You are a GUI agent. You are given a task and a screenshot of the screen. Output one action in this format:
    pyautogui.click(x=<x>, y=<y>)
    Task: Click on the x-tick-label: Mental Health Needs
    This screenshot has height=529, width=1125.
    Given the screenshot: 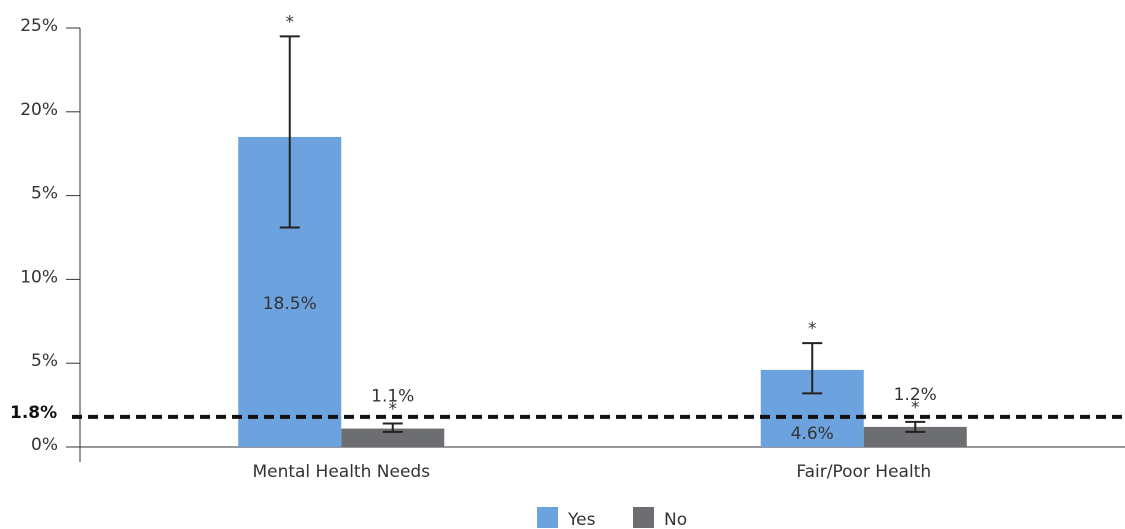 What is the action you would take?
    pyautogui.click(x=341, y=472)
    